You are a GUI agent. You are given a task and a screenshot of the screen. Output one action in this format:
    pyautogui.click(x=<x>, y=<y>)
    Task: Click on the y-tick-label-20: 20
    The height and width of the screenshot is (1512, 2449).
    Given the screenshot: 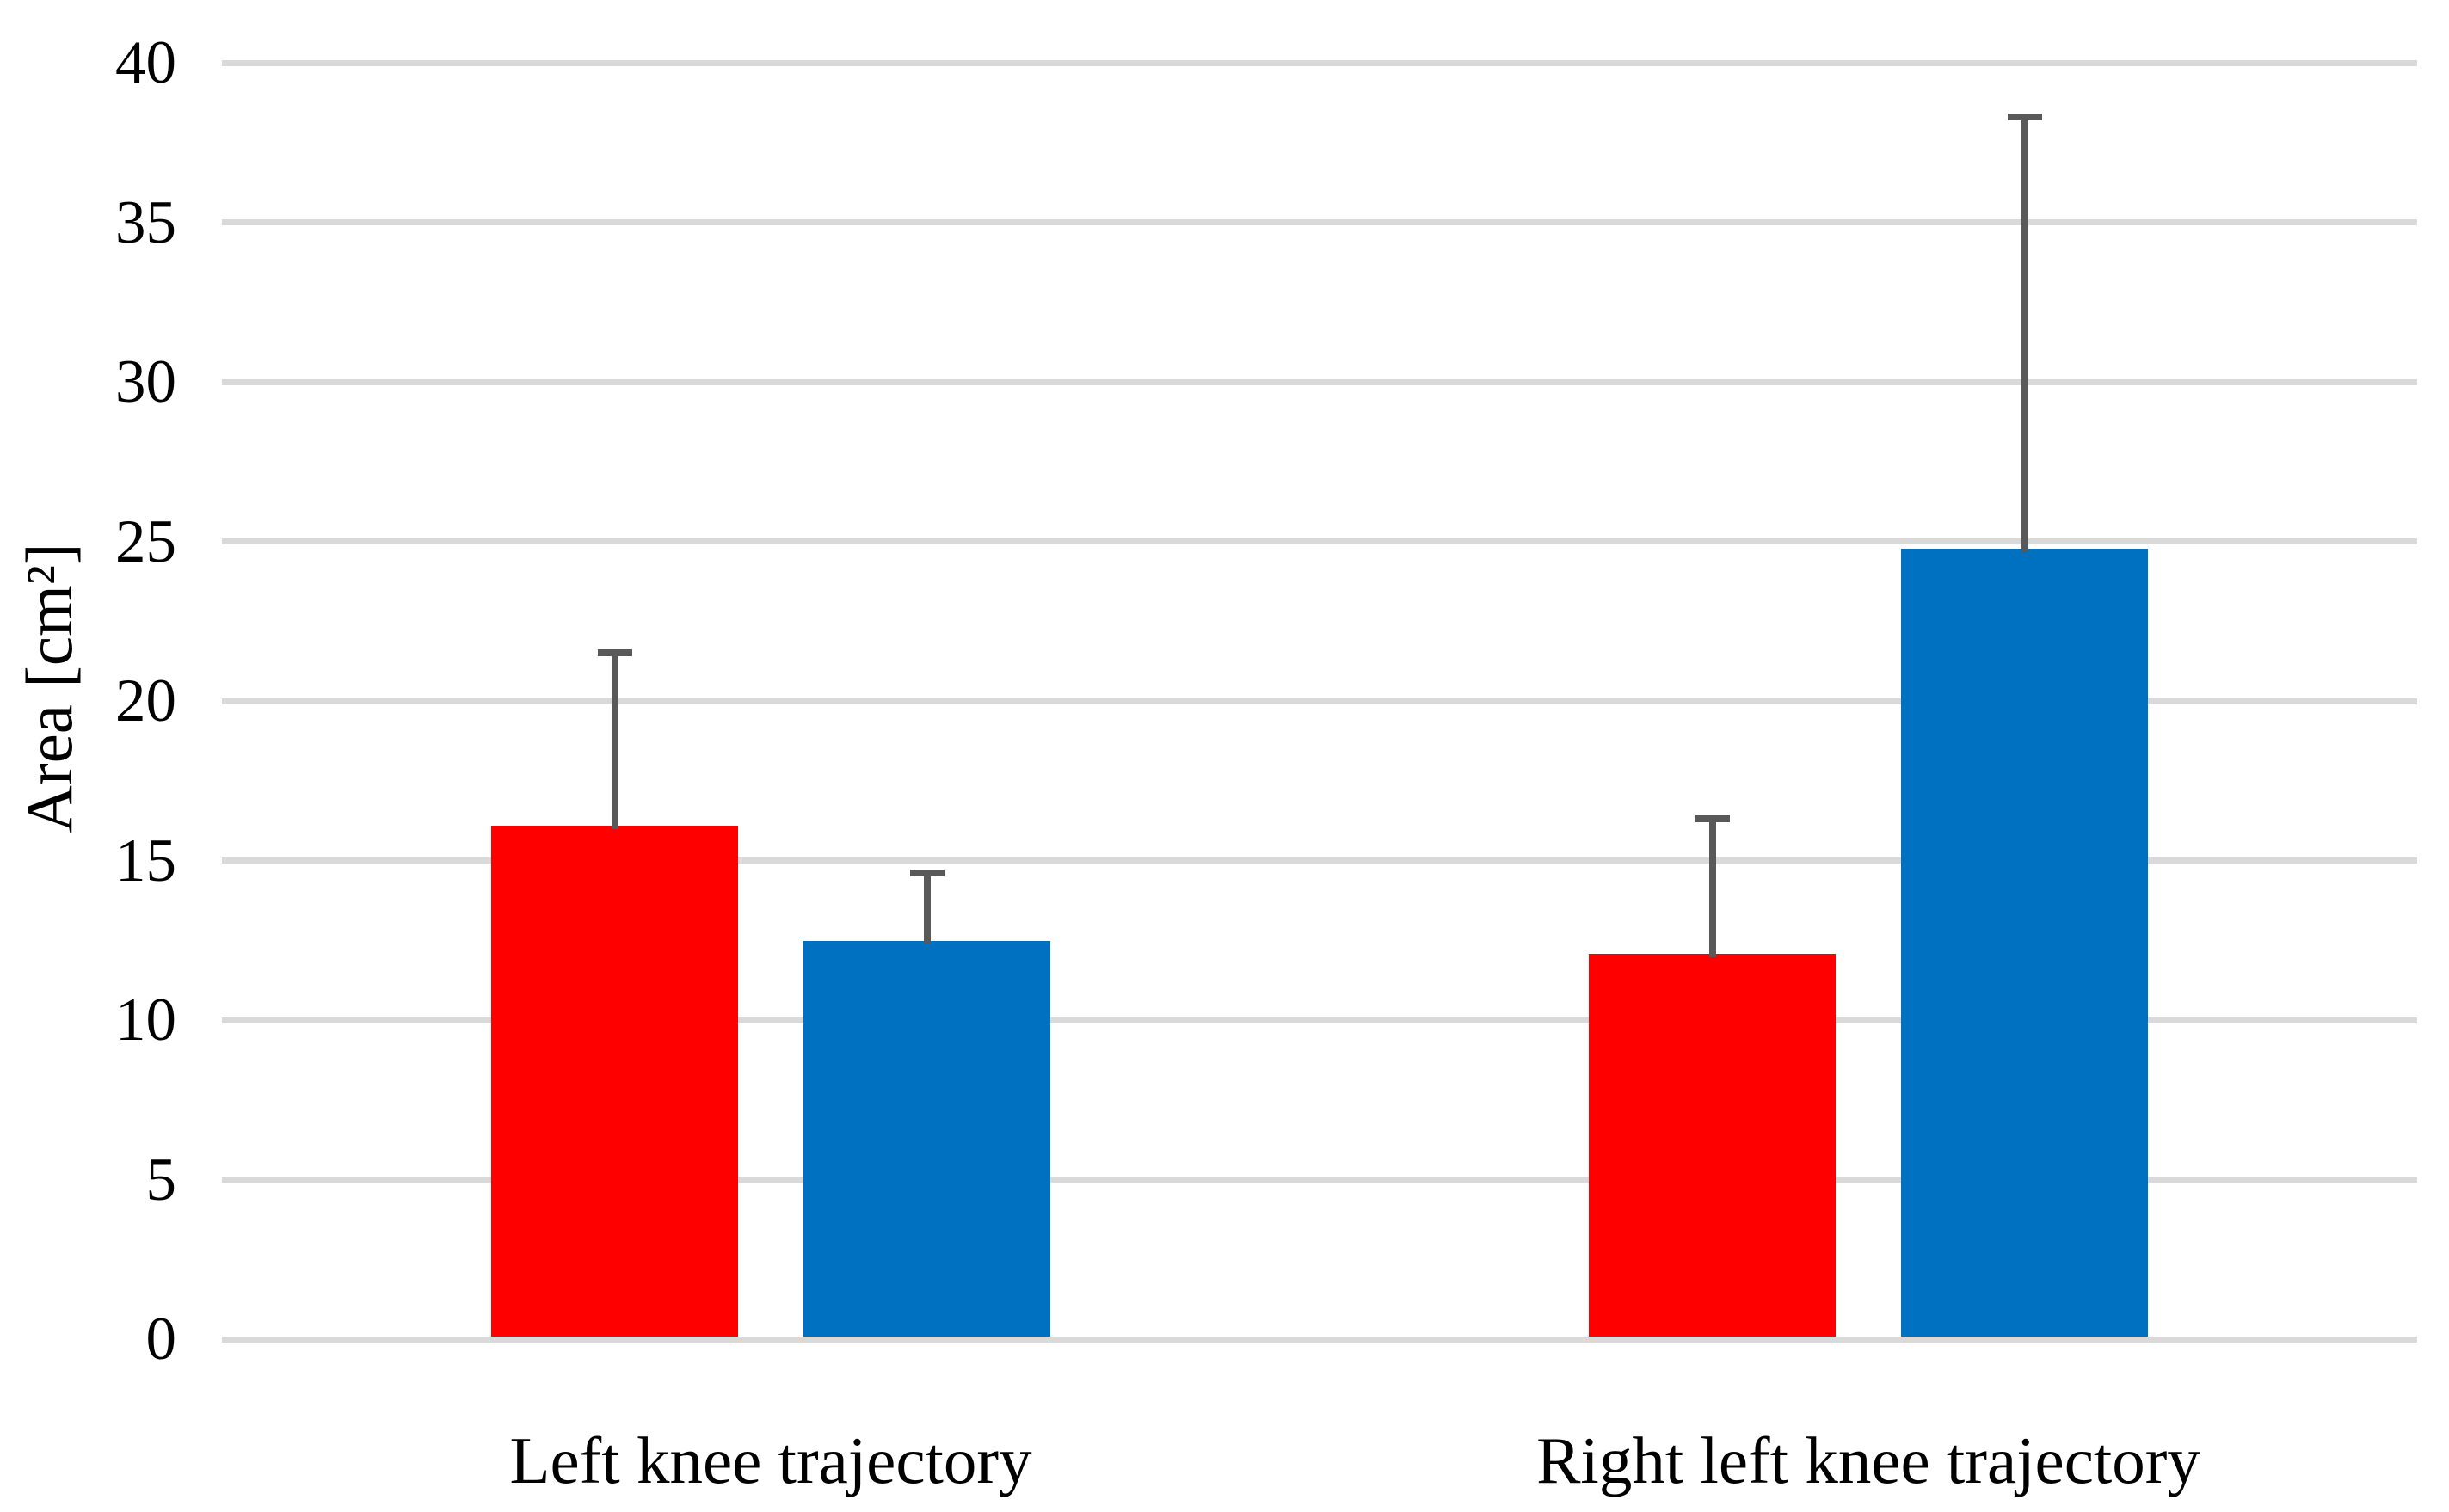 What is the action you would take?
    pyautogui.click(x=145, y=701)
    